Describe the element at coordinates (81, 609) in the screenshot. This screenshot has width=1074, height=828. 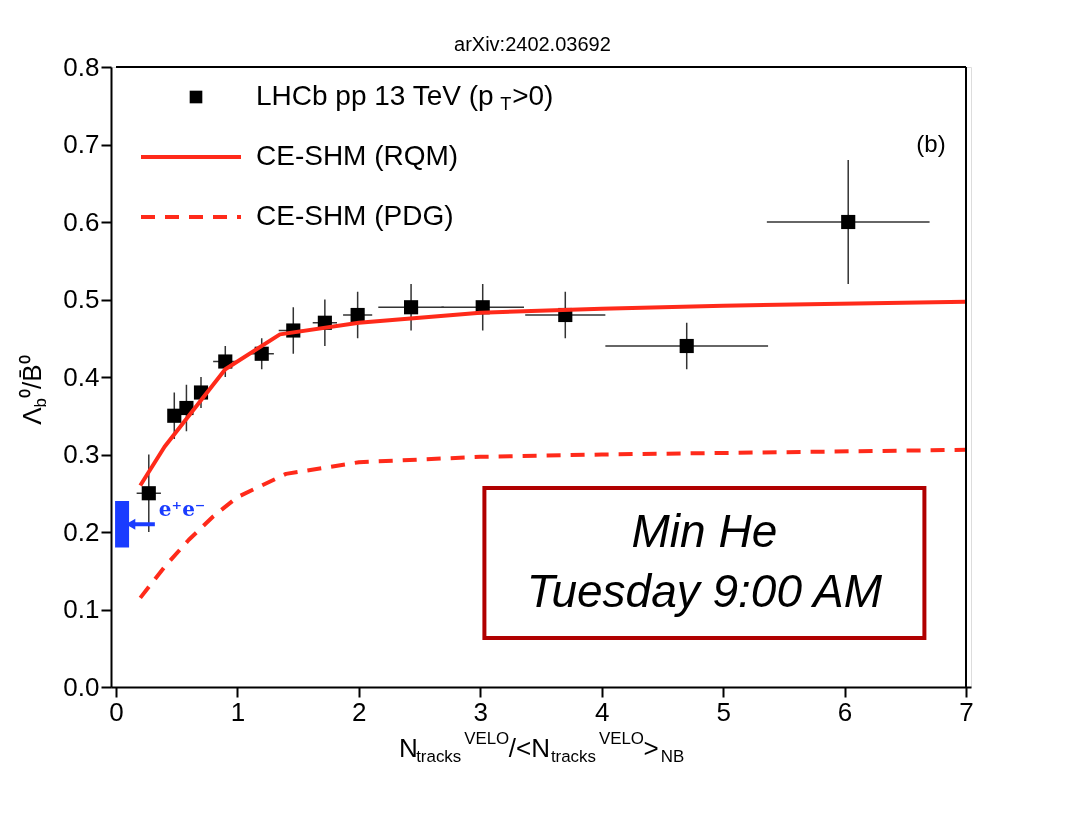
I see `y-tick-label: 0.1` at that location.